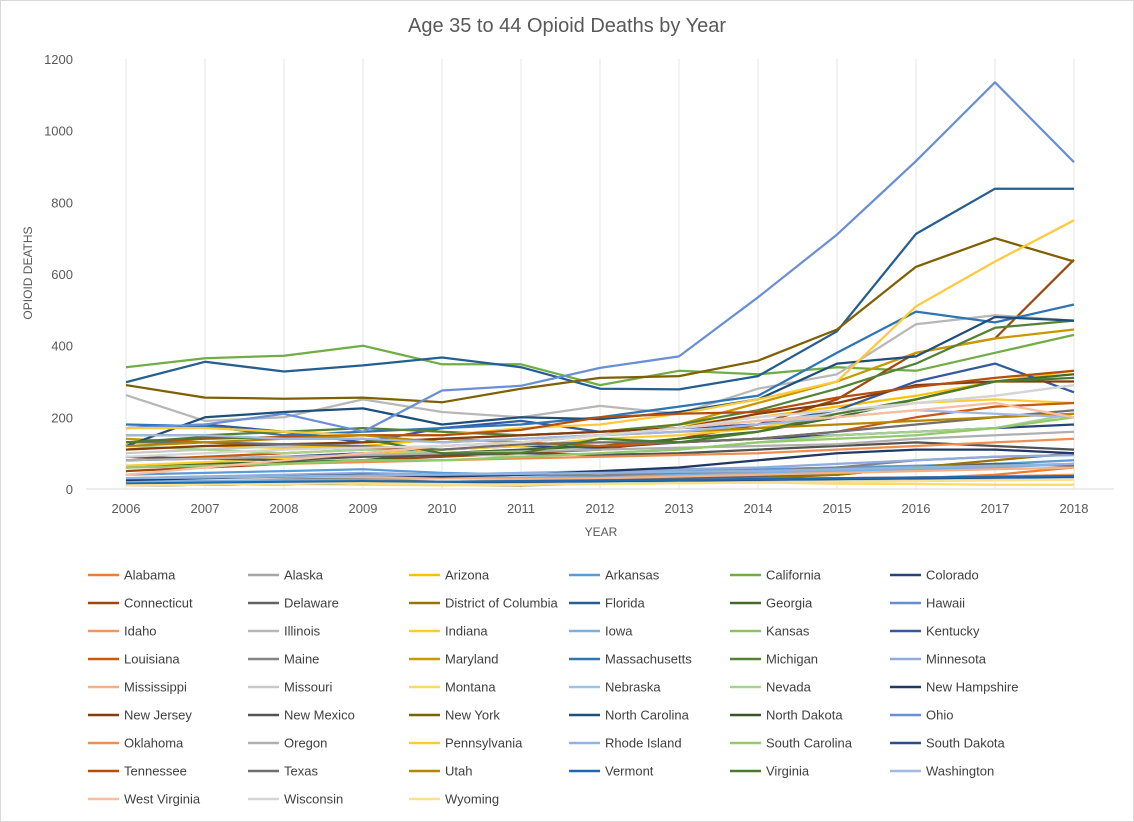  I want to click on legend-label-maine: Maine, so click(301, 659).